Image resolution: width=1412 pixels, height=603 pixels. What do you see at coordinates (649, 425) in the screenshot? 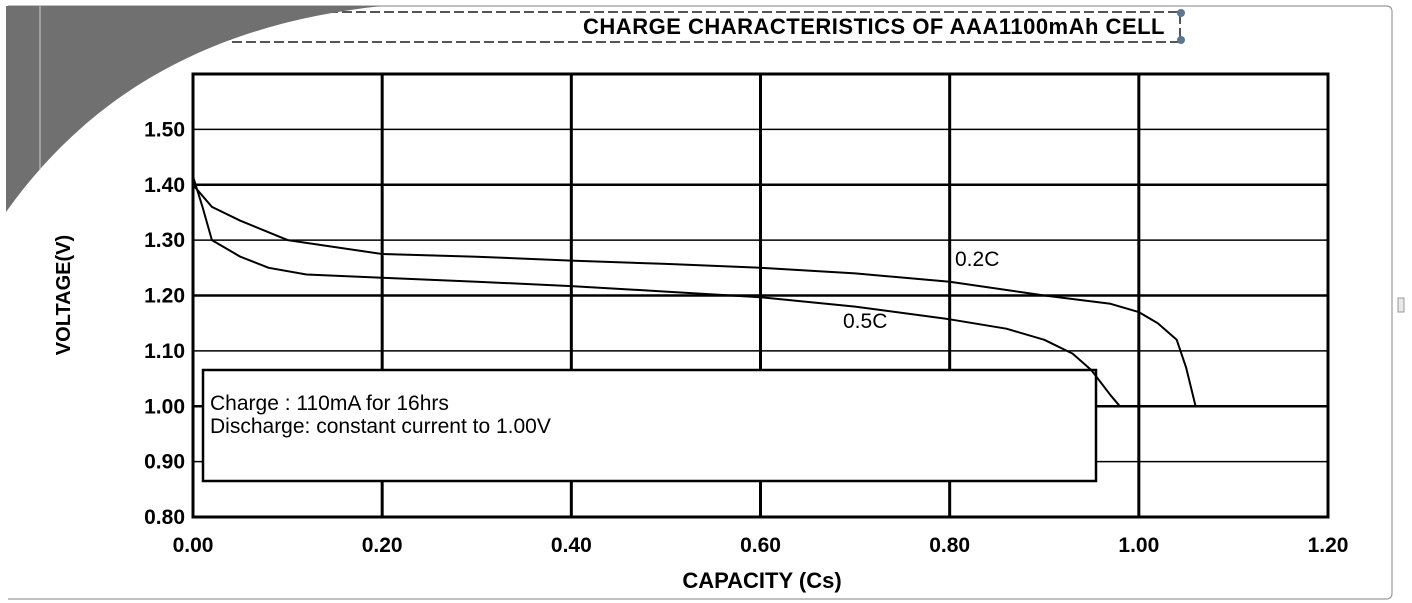
I see `annotation-box` at bounding box center [649, 425].